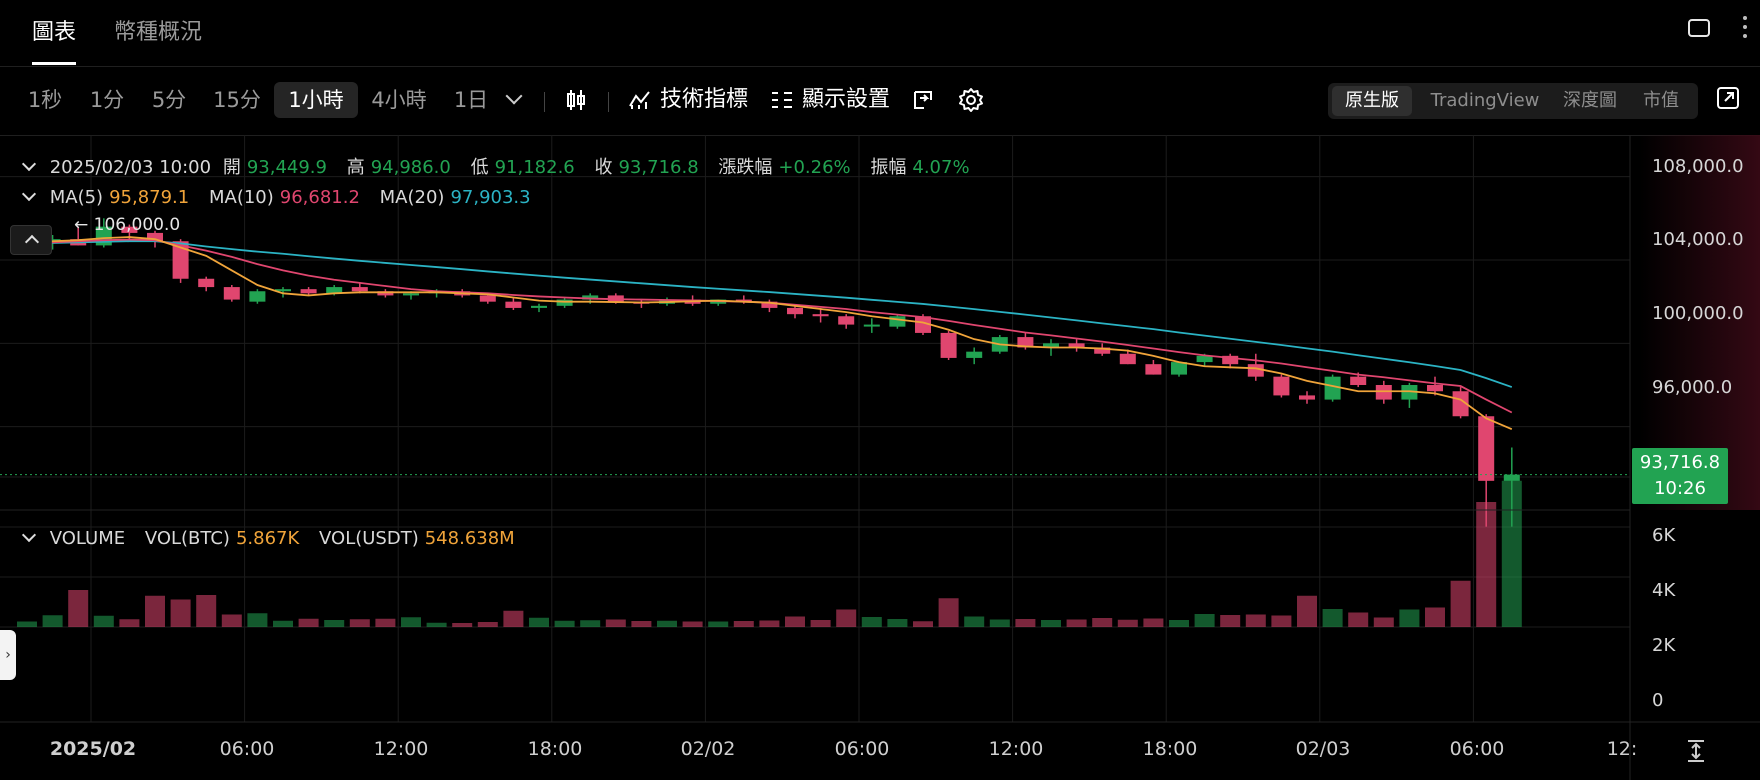  I want to click on timeframe-1h: 1小時, so click(316, 100).